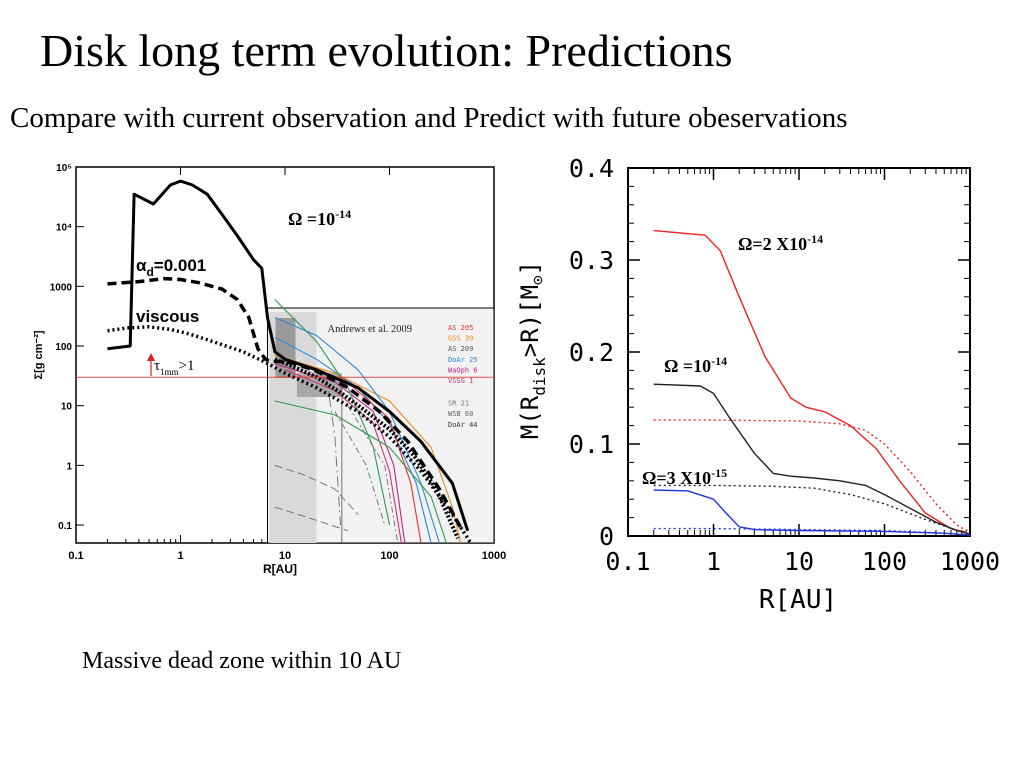 This screenshot has width=1024, height=768. What do you see at coordinates (167, 316) in the screenshot?
I see `viscous-label: viscous` at bounding box center [167, 316].